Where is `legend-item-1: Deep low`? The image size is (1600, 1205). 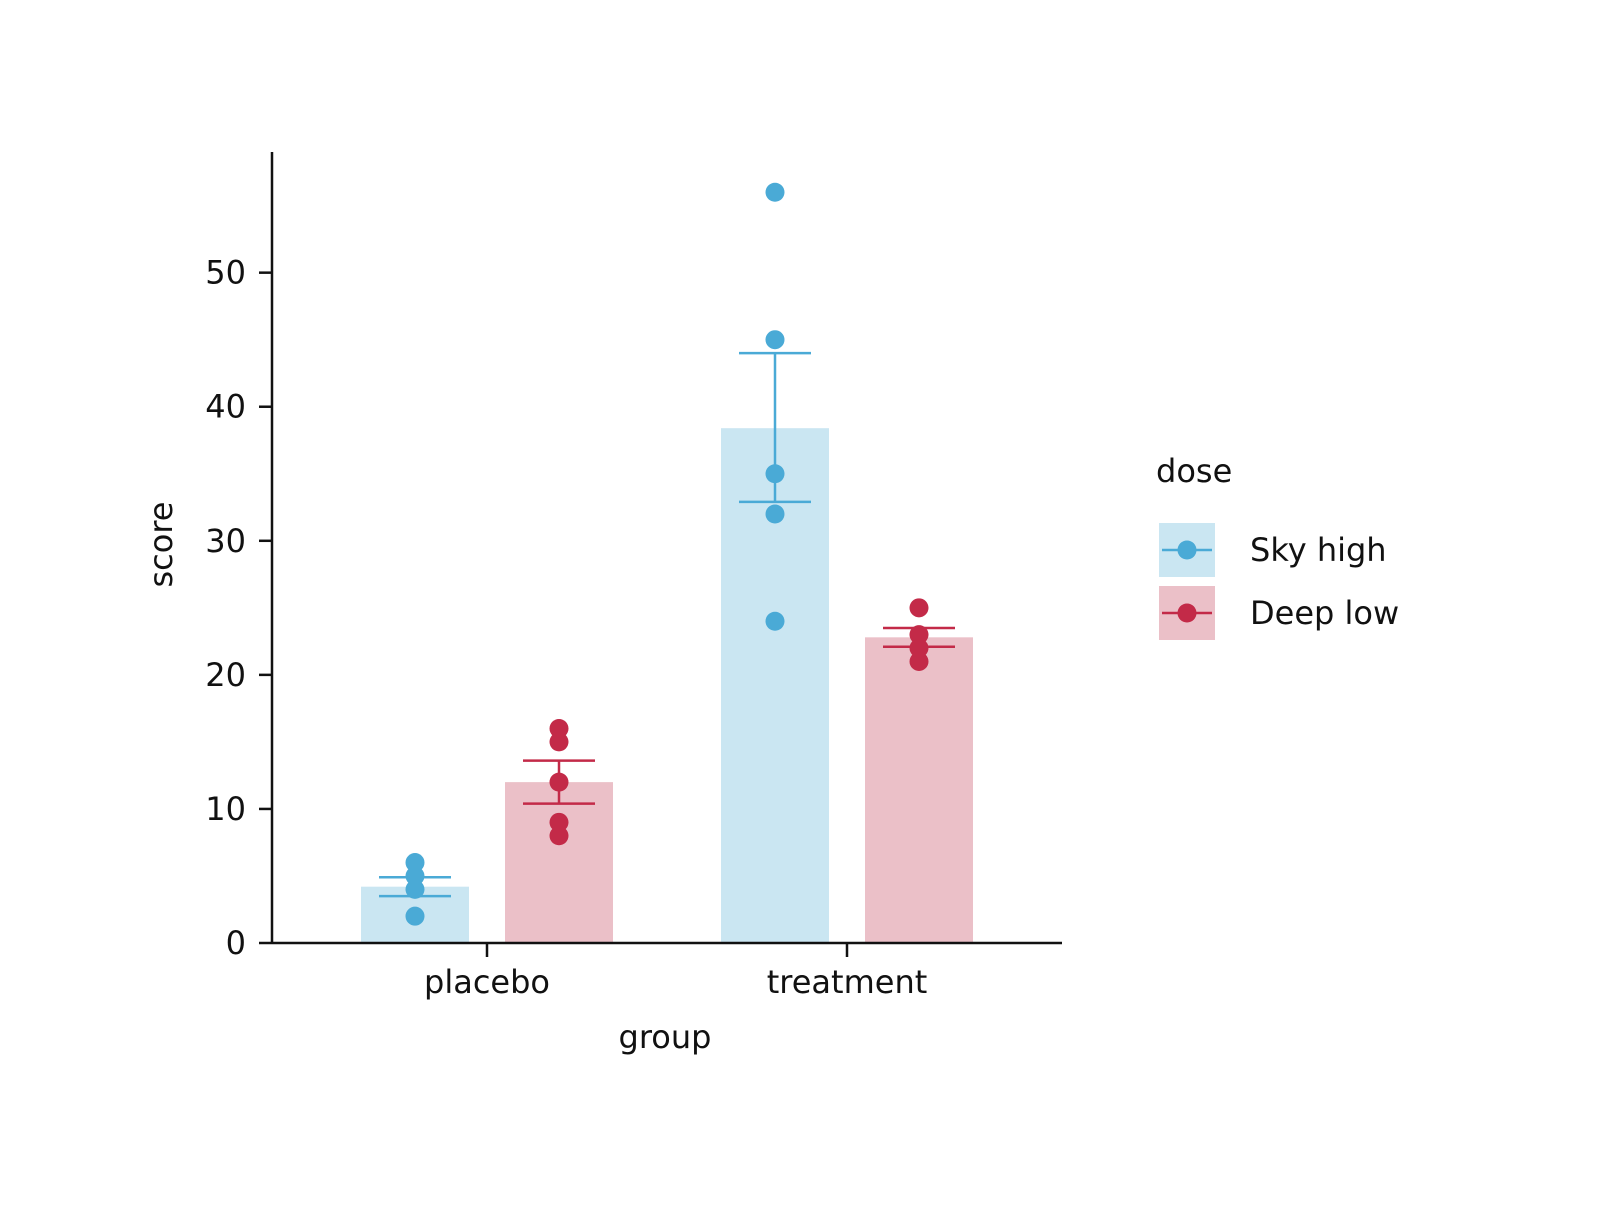
legend-item-1: Deep low is located at coordinates (1279, 613).